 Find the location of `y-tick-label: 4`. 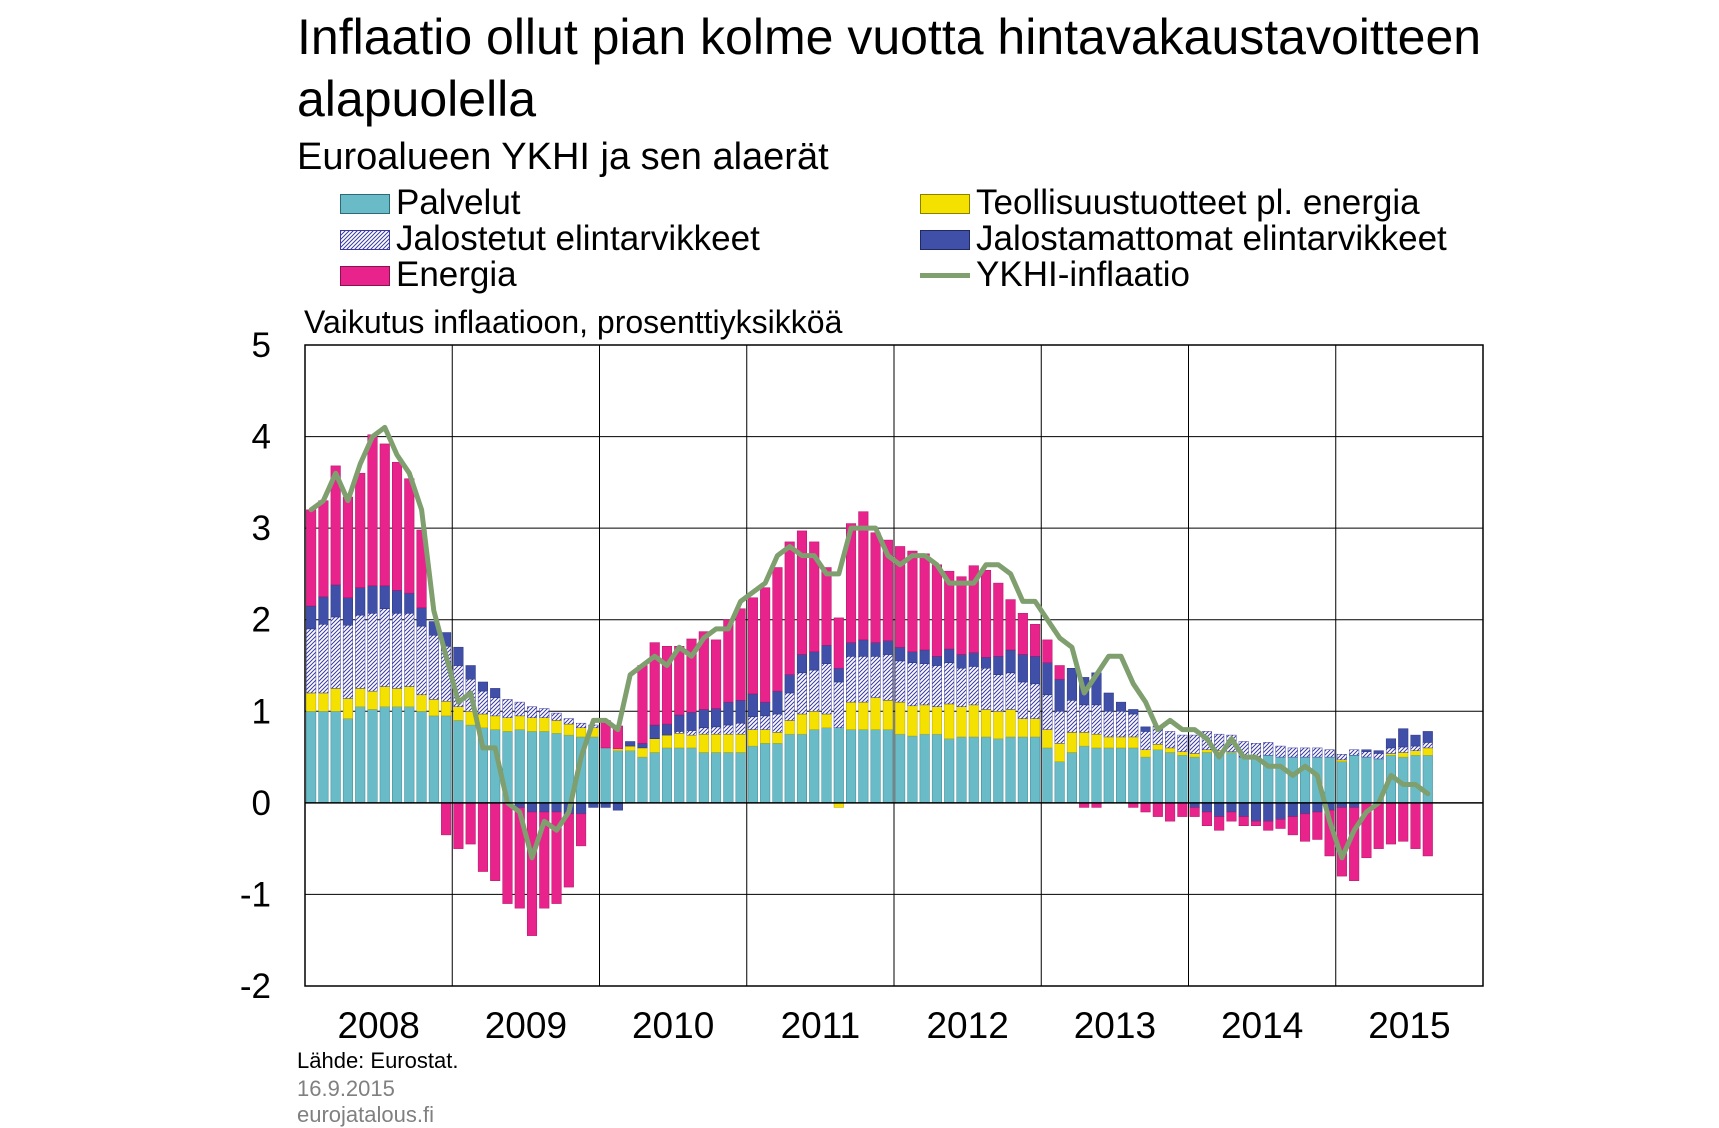

y-tick-label: 4 is located at coordinates (261, 437).